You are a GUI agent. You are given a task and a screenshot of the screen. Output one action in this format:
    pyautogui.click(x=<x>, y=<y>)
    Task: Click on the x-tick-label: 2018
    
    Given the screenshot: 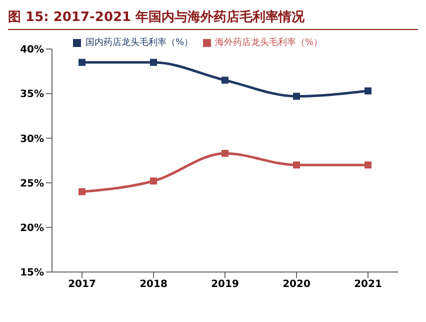 What is the action you would take?
    pyautogui.click(x=154, y=284)
    